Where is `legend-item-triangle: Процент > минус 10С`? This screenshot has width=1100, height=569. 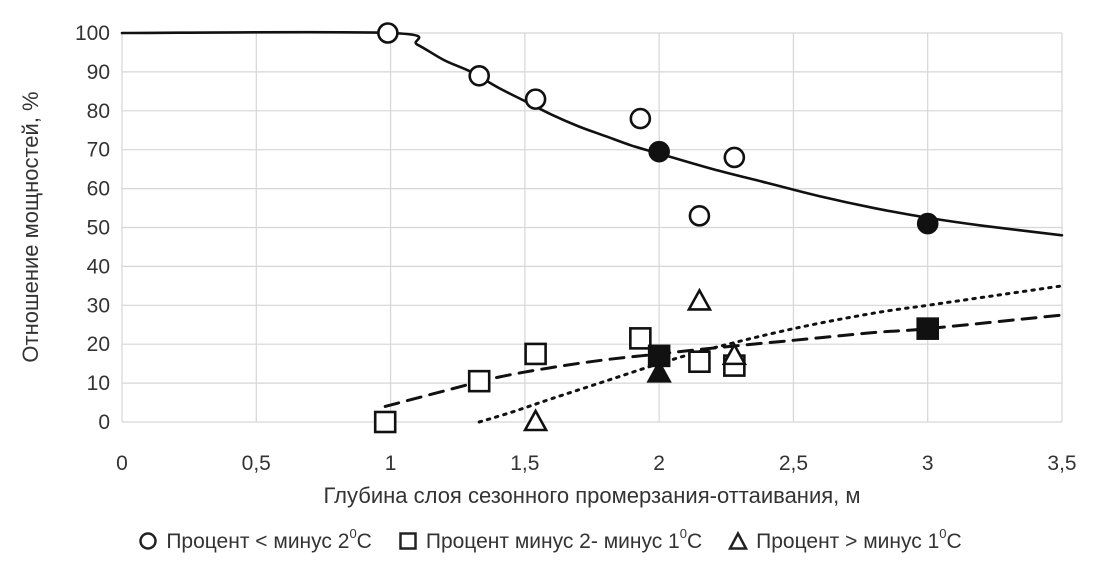 legend-item-triangle: Процент > минус 10С is located at coordinates (845, 540).